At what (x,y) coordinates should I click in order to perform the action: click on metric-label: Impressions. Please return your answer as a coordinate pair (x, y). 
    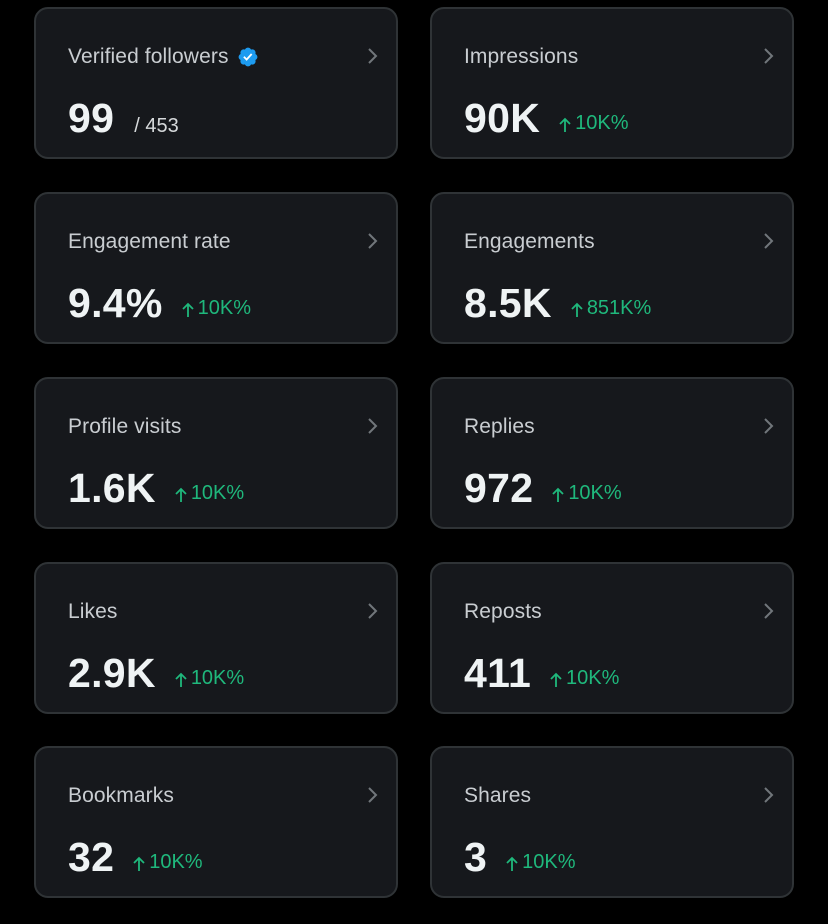
    Looking at the image, I should click on (521, 56).